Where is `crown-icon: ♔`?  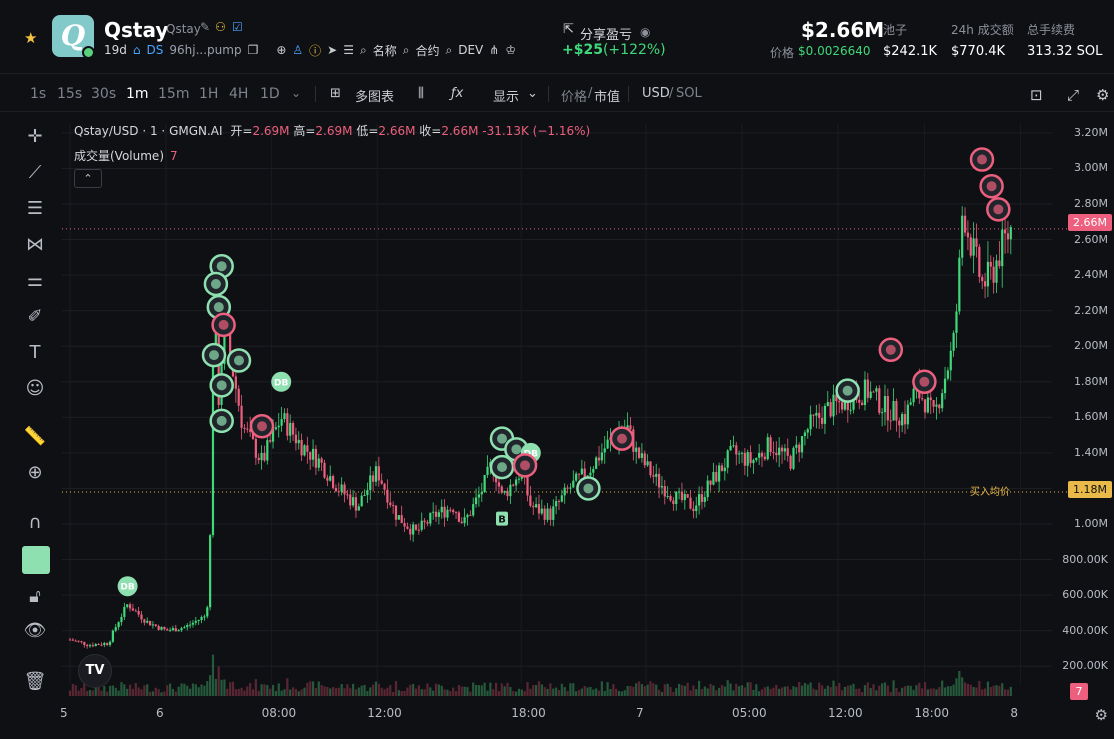
crown-icon: ♔ is located at coordinates (511, 50).